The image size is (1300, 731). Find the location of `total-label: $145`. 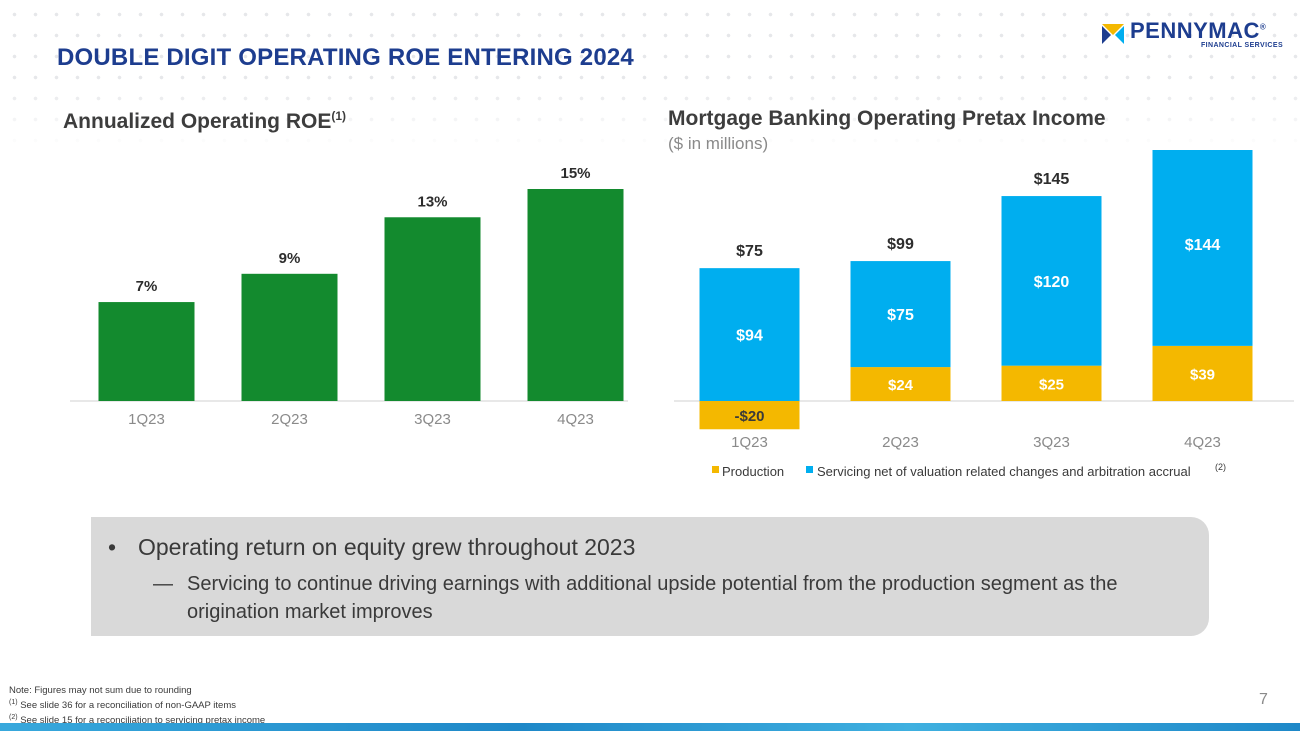

total-label: $145 is located at coordinates (1052, 179).